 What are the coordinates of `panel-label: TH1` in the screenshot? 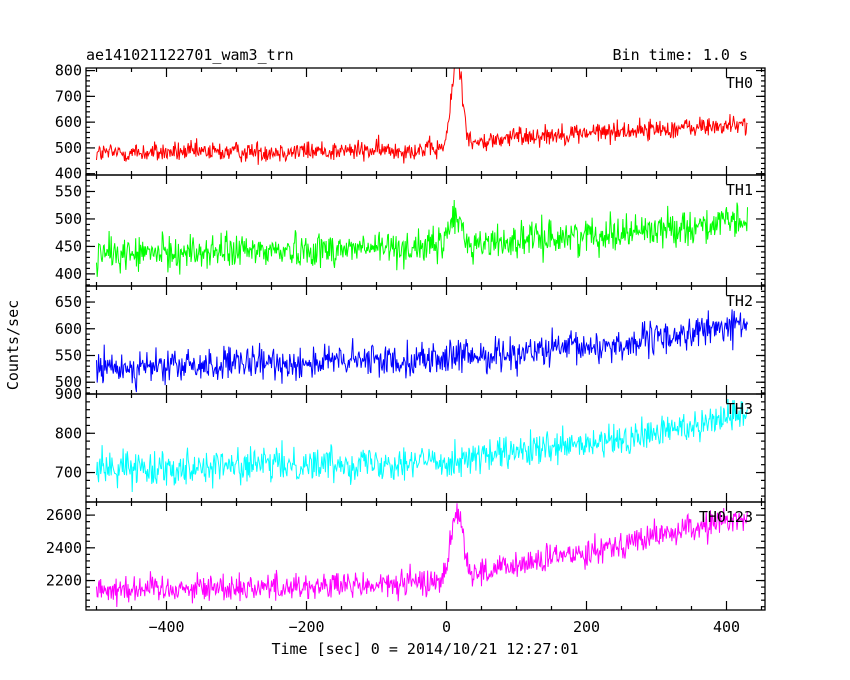 It's located at (739, 190).